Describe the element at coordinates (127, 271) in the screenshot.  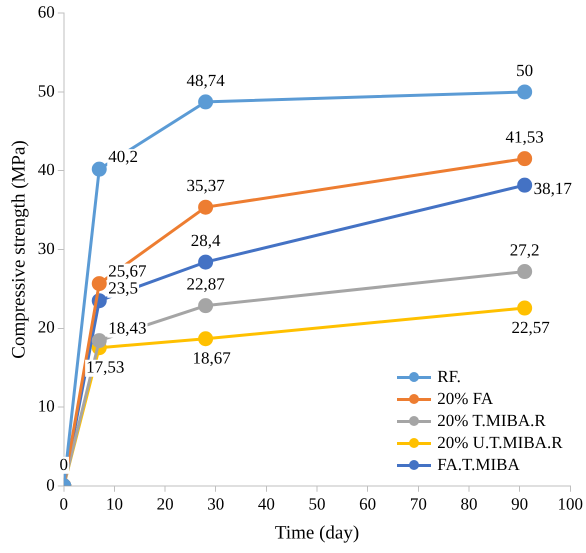
I see `data-label: 25,67` at that location.